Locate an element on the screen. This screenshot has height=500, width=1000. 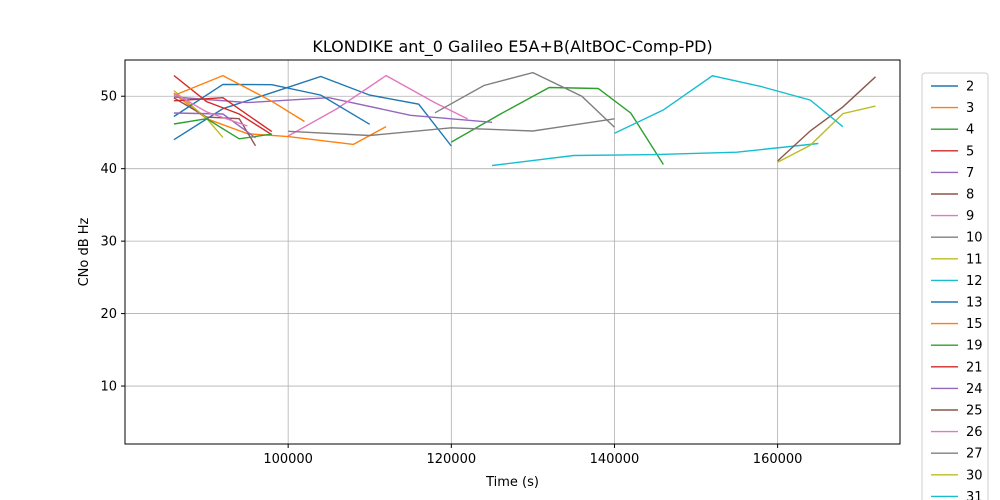
y-tick-label: 10 is located at coordinates (108, 387).